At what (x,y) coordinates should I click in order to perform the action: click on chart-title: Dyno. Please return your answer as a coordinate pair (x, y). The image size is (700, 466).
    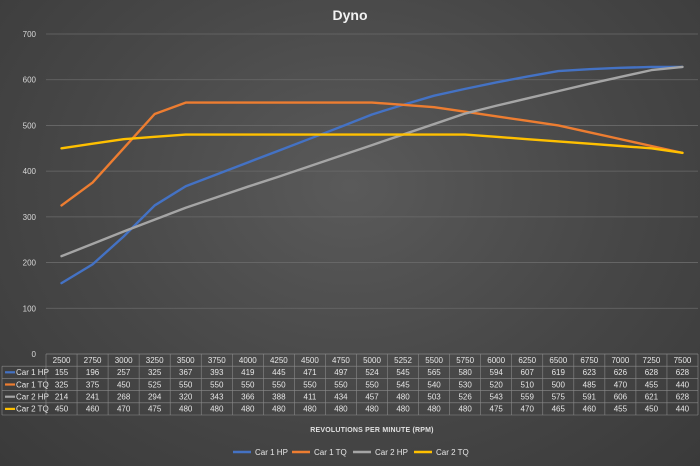
    Looking at the image, I should click on (350, 15).